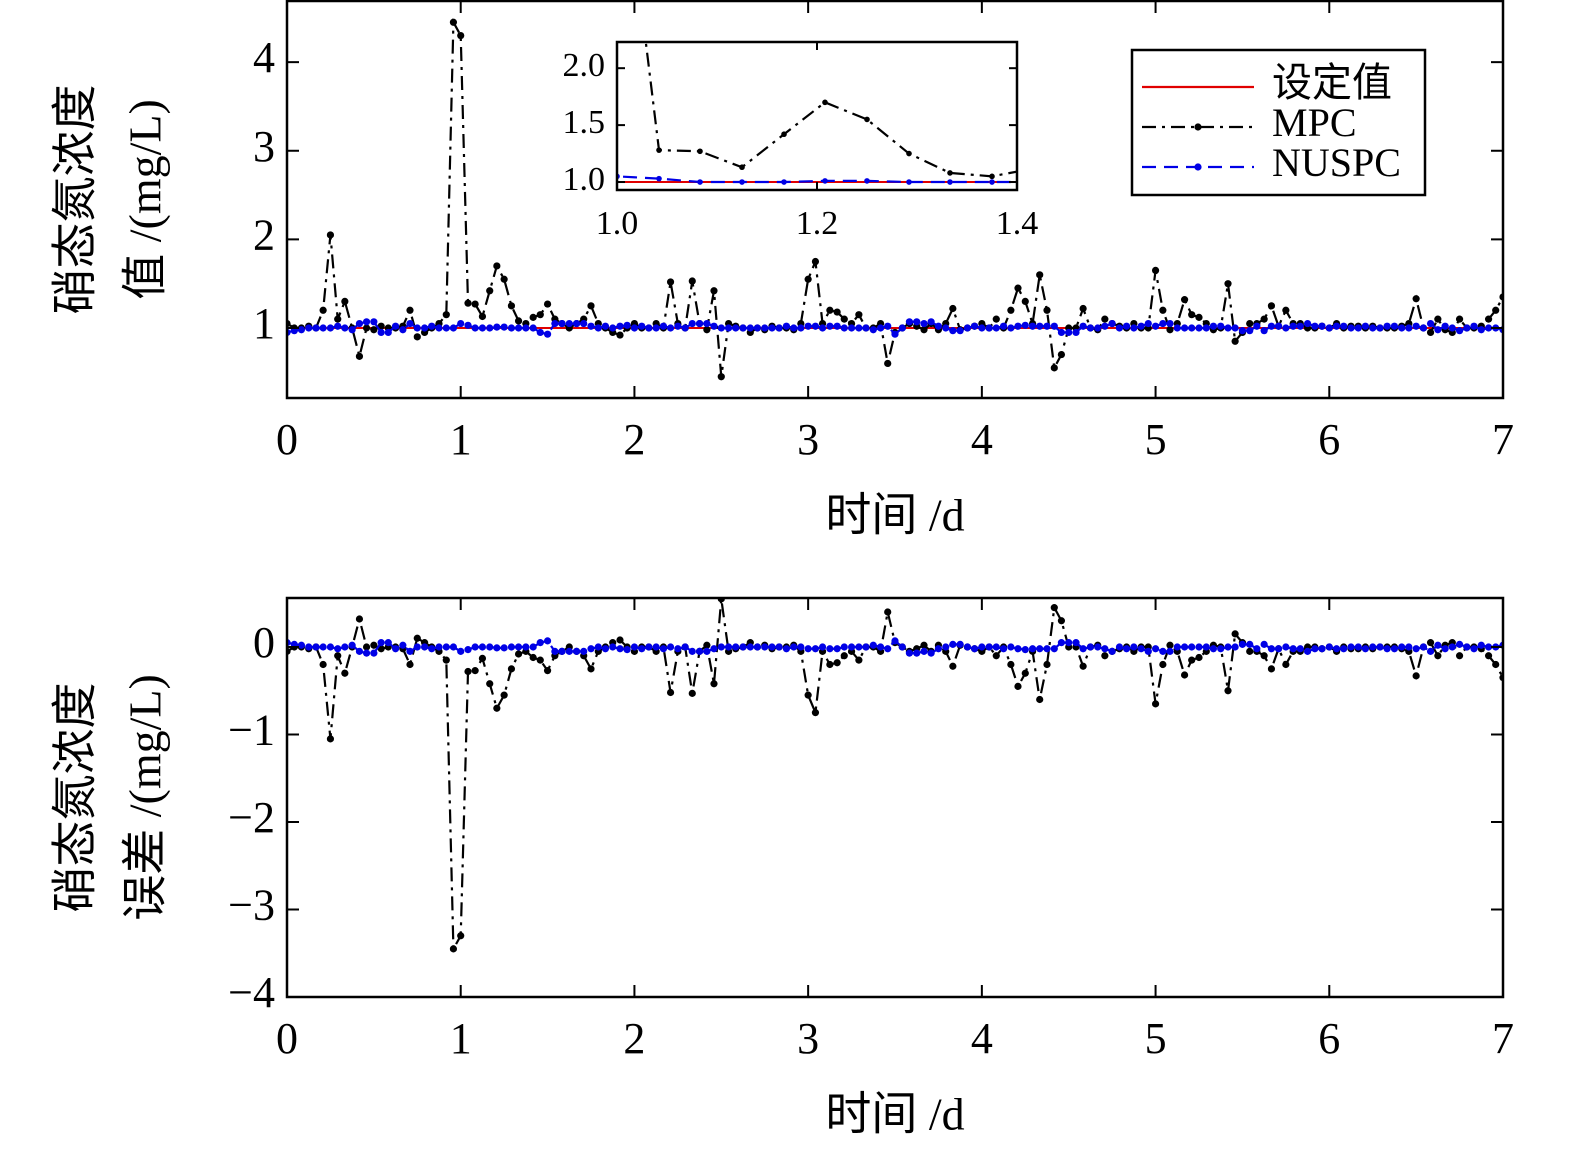 This screenshot has height=1157, width=1575. Describe the element at coordinates (287, 439) in the screenshot. I see `x-tick-label: 0` at that location.